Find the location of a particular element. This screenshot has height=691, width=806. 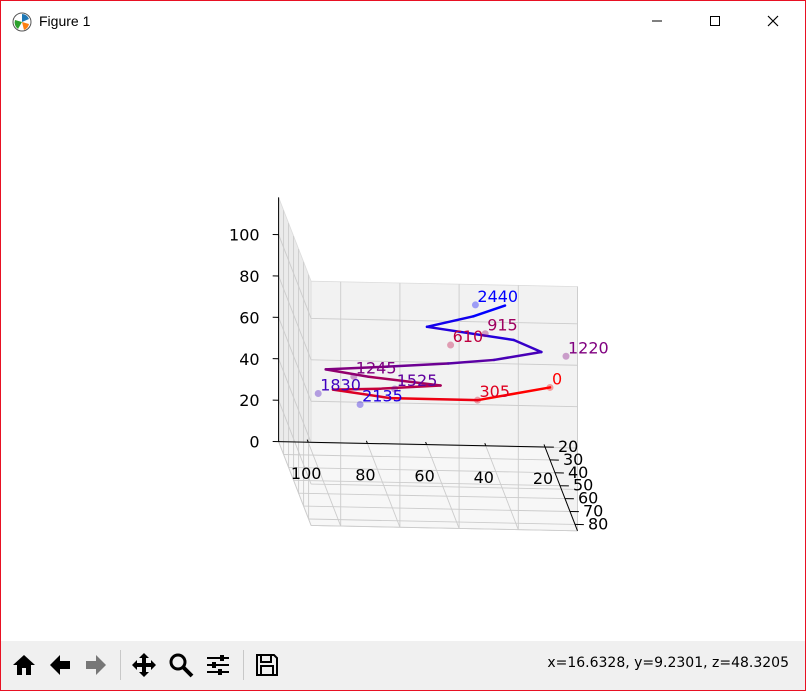

point-label: 915 is located at coordinates (502, 325).